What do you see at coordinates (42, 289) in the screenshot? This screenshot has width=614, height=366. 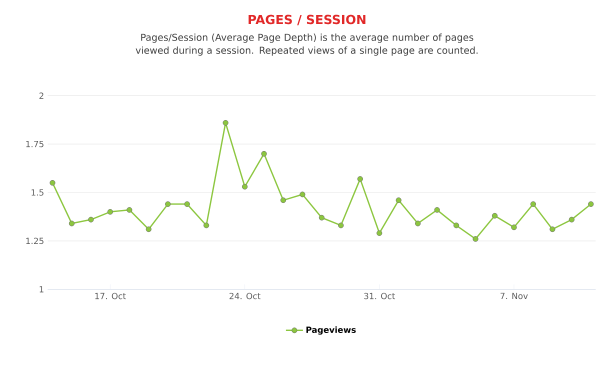 I see `y-tick-label: 1` at bounding box center [42, 289].